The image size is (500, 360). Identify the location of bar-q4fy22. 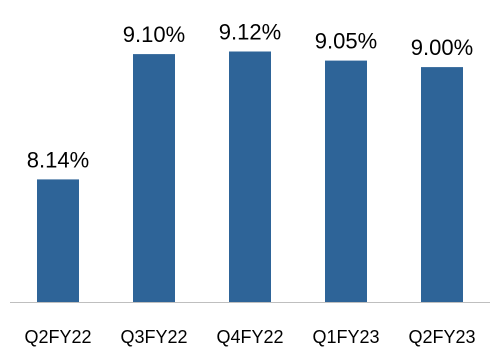
(250, 176).